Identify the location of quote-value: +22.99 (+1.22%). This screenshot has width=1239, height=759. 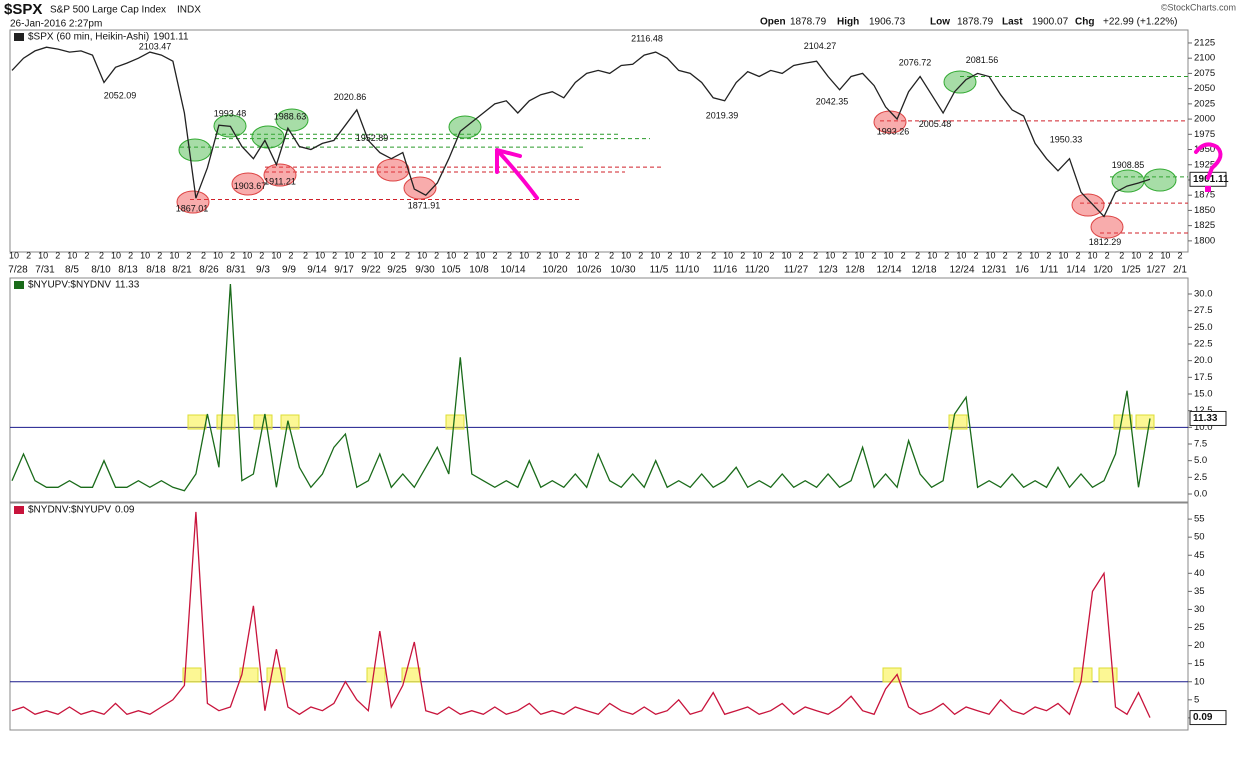
(1140, 22).